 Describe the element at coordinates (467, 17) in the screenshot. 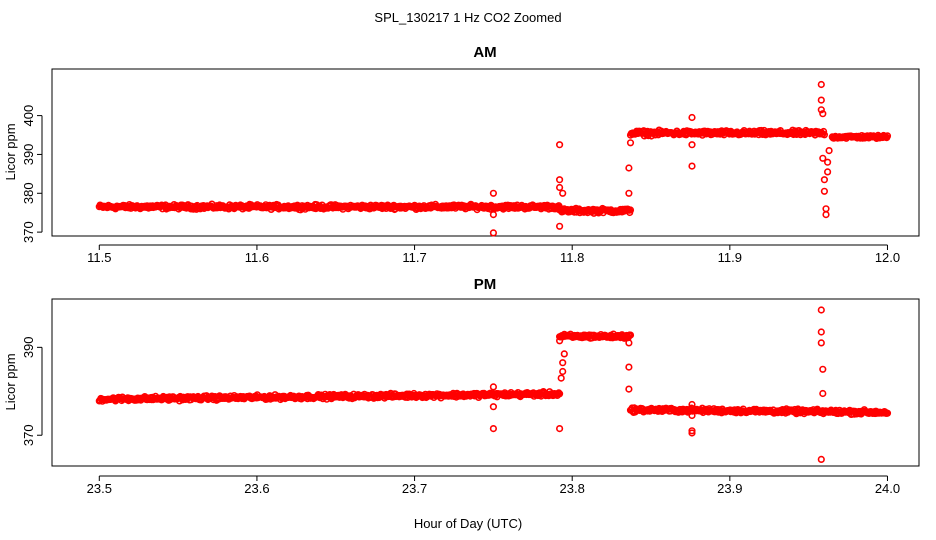

I see `figure-title: SPL_130217 1 Hz CO2 Zoomed` at that location.